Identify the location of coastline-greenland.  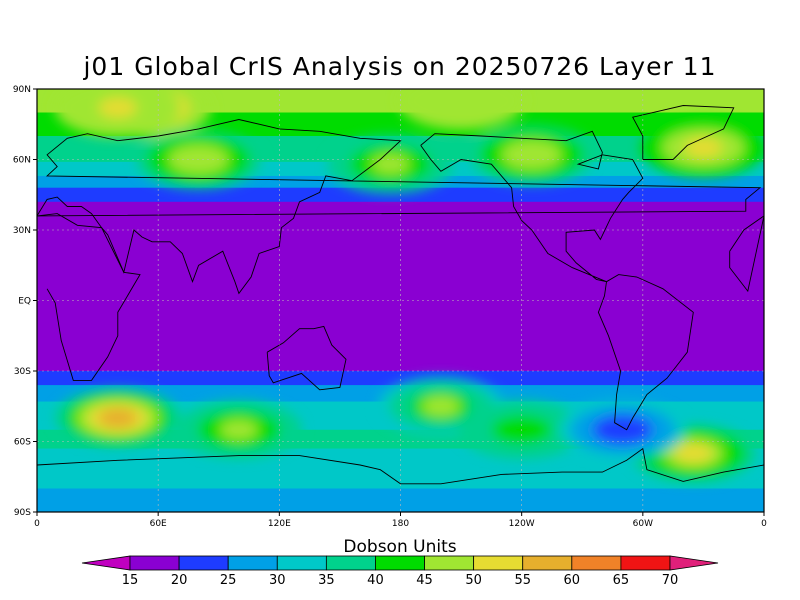
(683, 132).